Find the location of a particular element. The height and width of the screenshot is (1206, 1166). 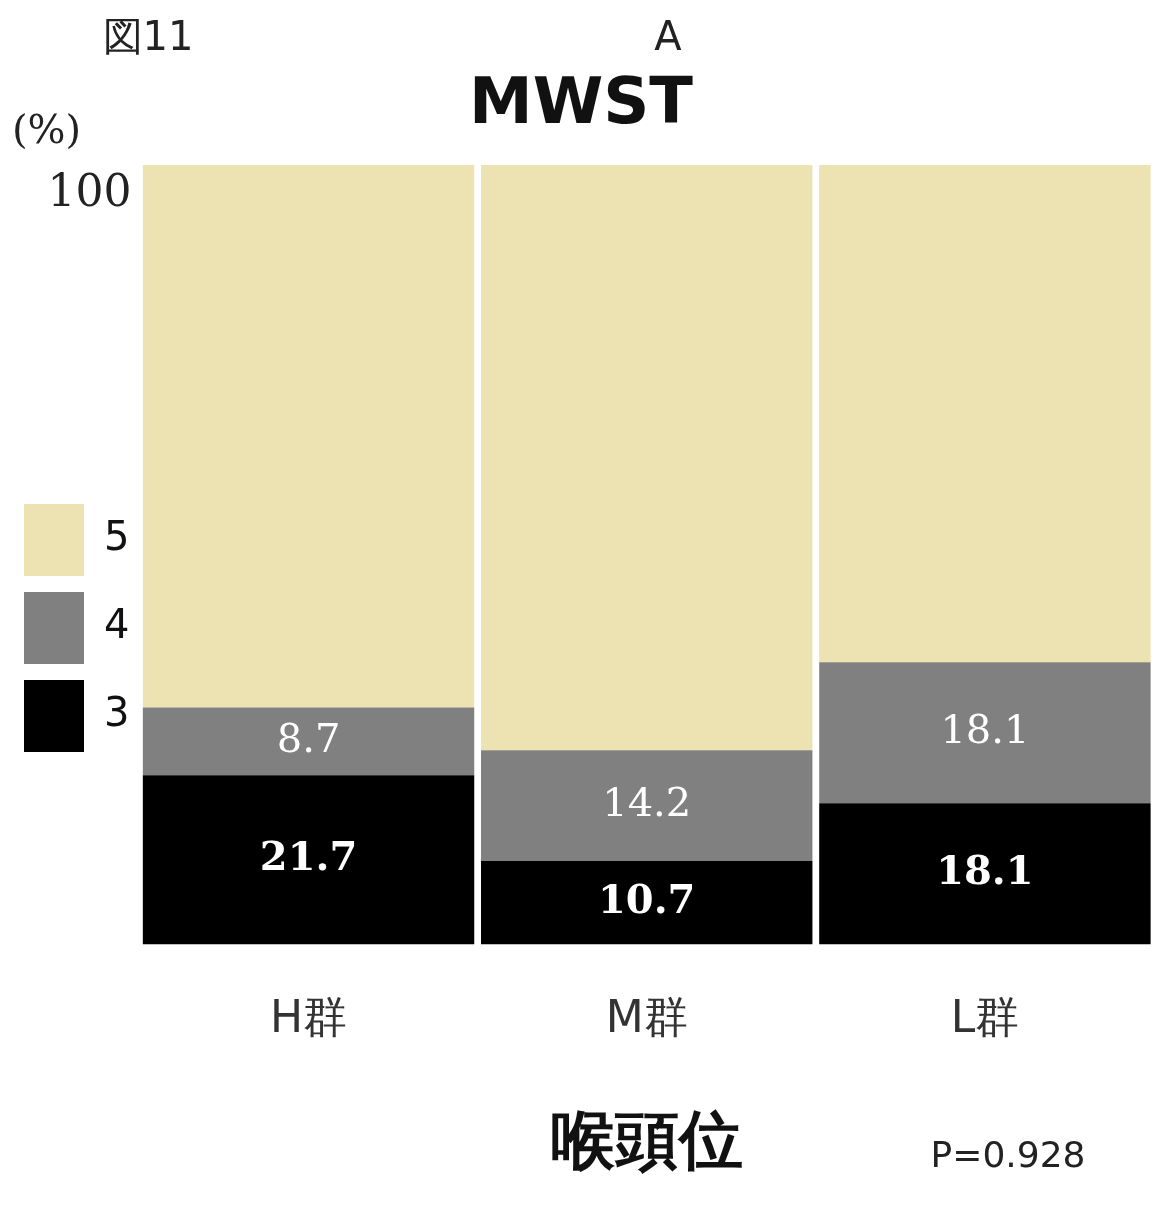

legend-label: 3 is located at coordinates (117, 712).